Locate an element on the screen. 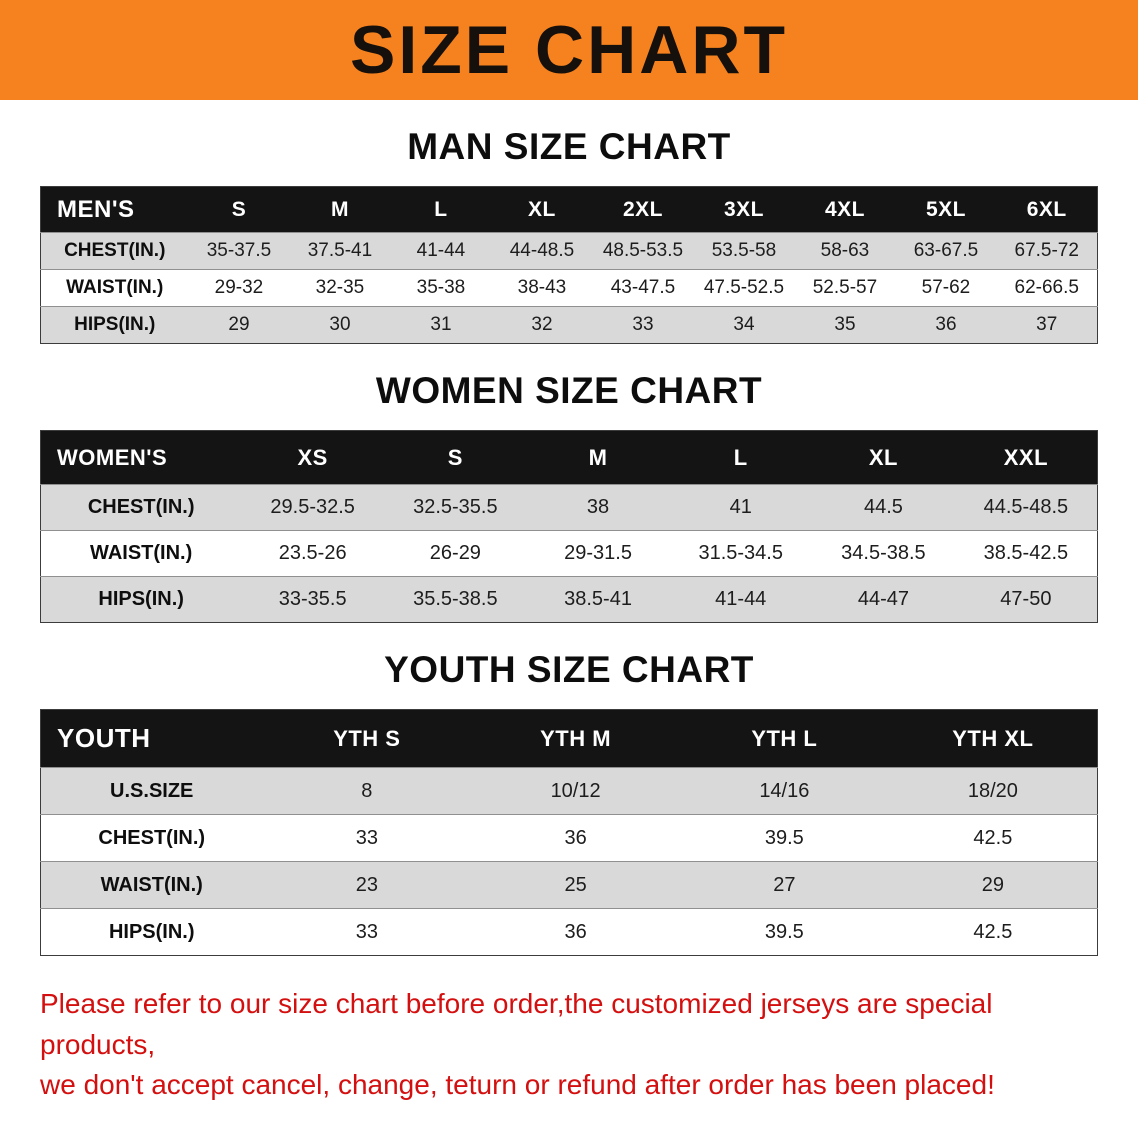  column-header: 4XL is located at coordinates (845, 209).